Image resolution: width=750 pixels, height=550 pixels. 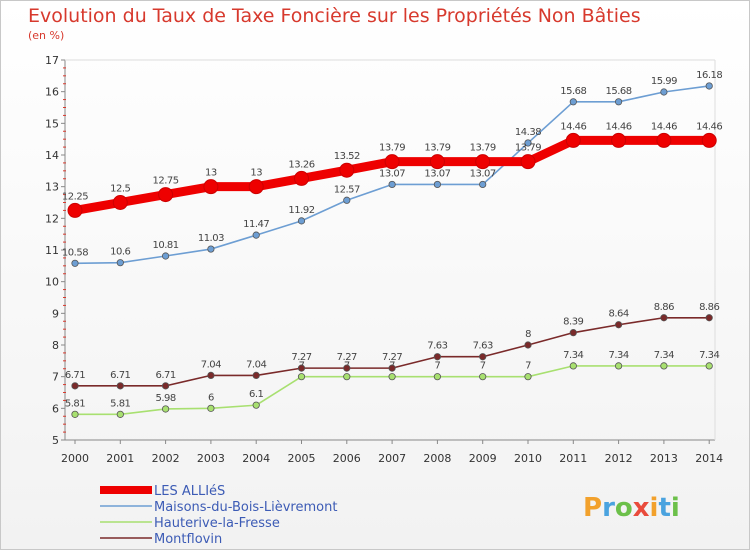 What do you see at coordinates (52, 187) in the screenshot?
I see `y-tick-label: 13` at bounding box center [52, 187].